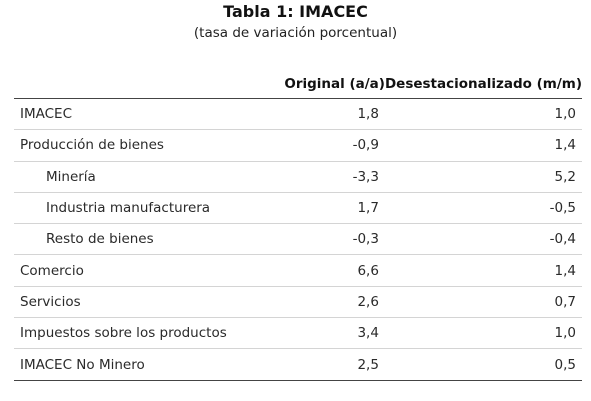  I want to click on table-row: Industria manufacturera 1,7 -0,5, so click(298, 208).